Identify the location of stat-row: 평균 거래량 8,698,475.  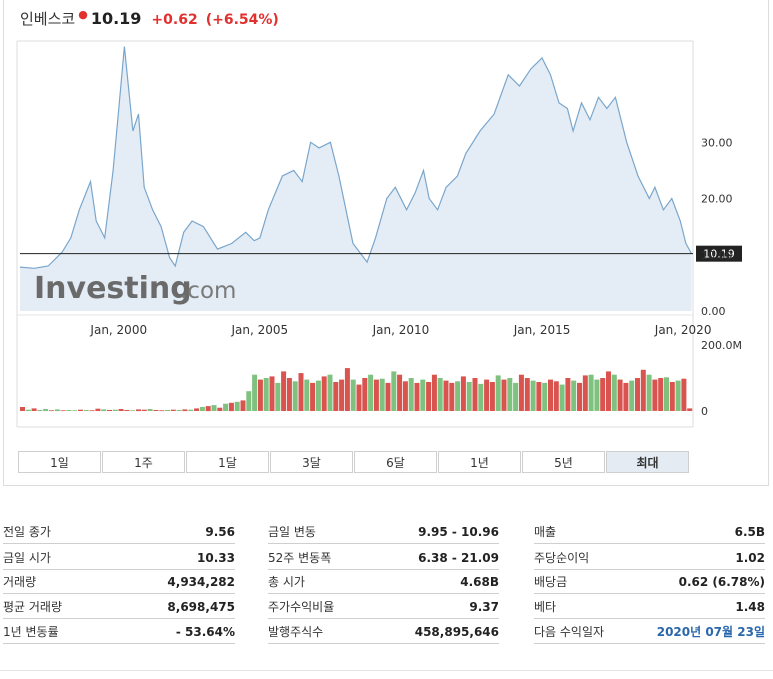
(119, 607).